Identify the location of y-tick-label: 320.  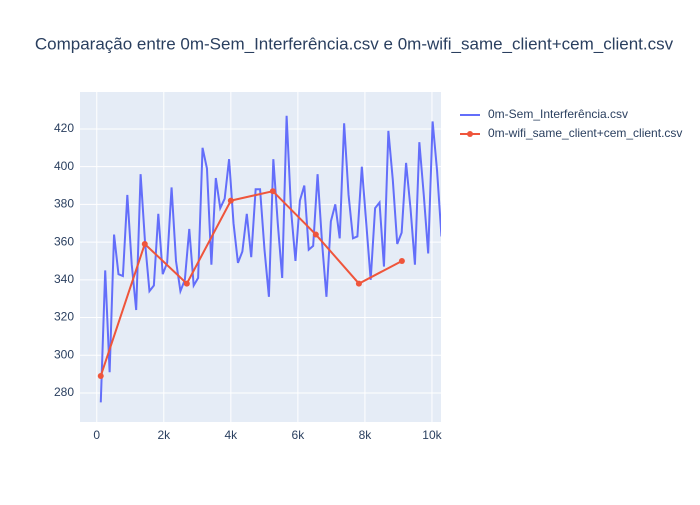
(64, 317).